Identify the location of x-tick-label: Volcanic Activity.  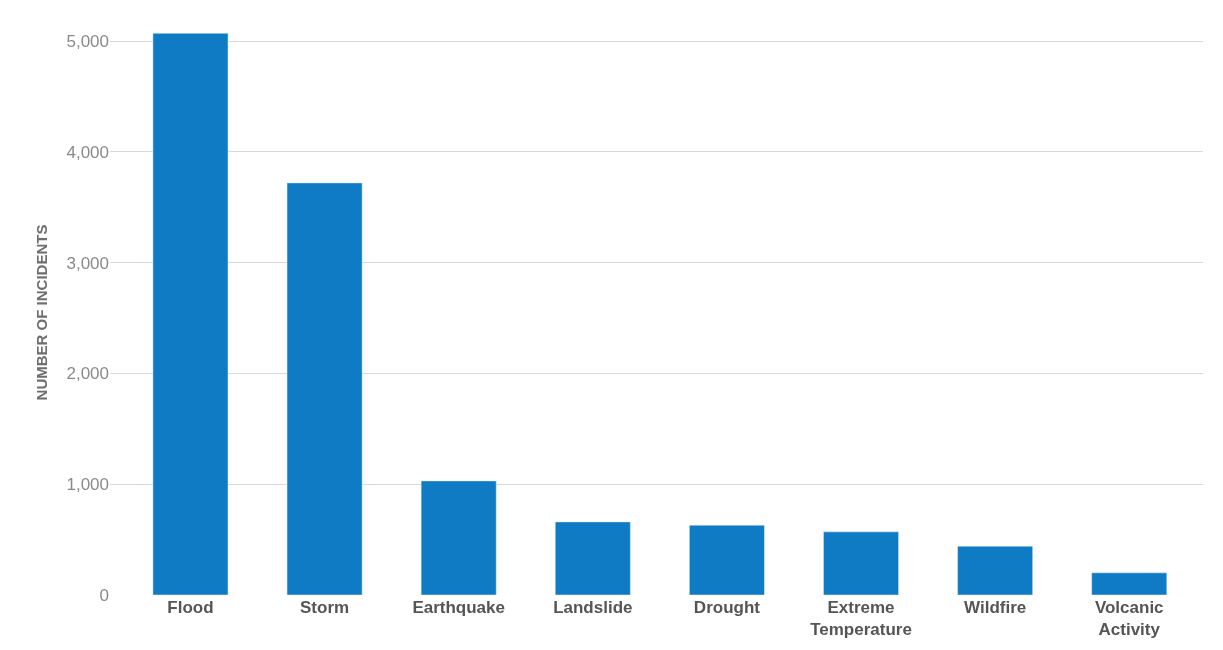
(1129, 619).